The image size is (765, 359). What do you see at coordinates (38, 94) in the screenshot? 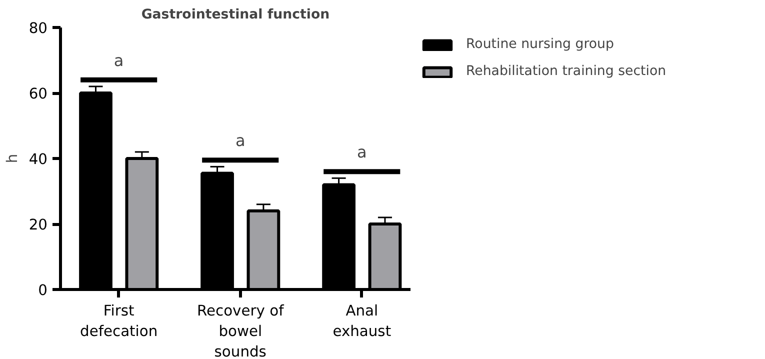
I see `y-tick-label: 60` at bounding box center [38, 94].